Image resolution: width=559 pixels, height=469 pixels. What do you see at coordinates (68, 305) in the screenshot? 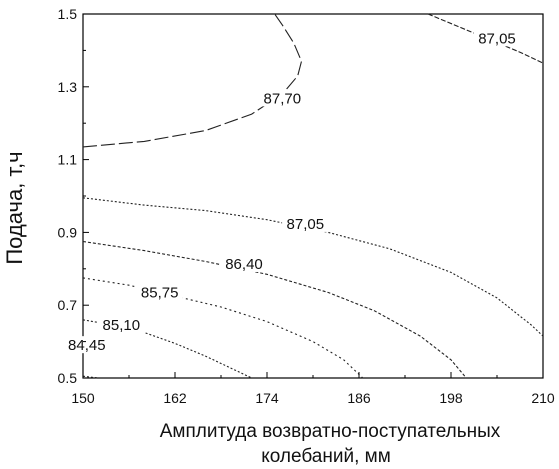
I see `y-tick-label: 0.7` at bounding box center [68, 305].